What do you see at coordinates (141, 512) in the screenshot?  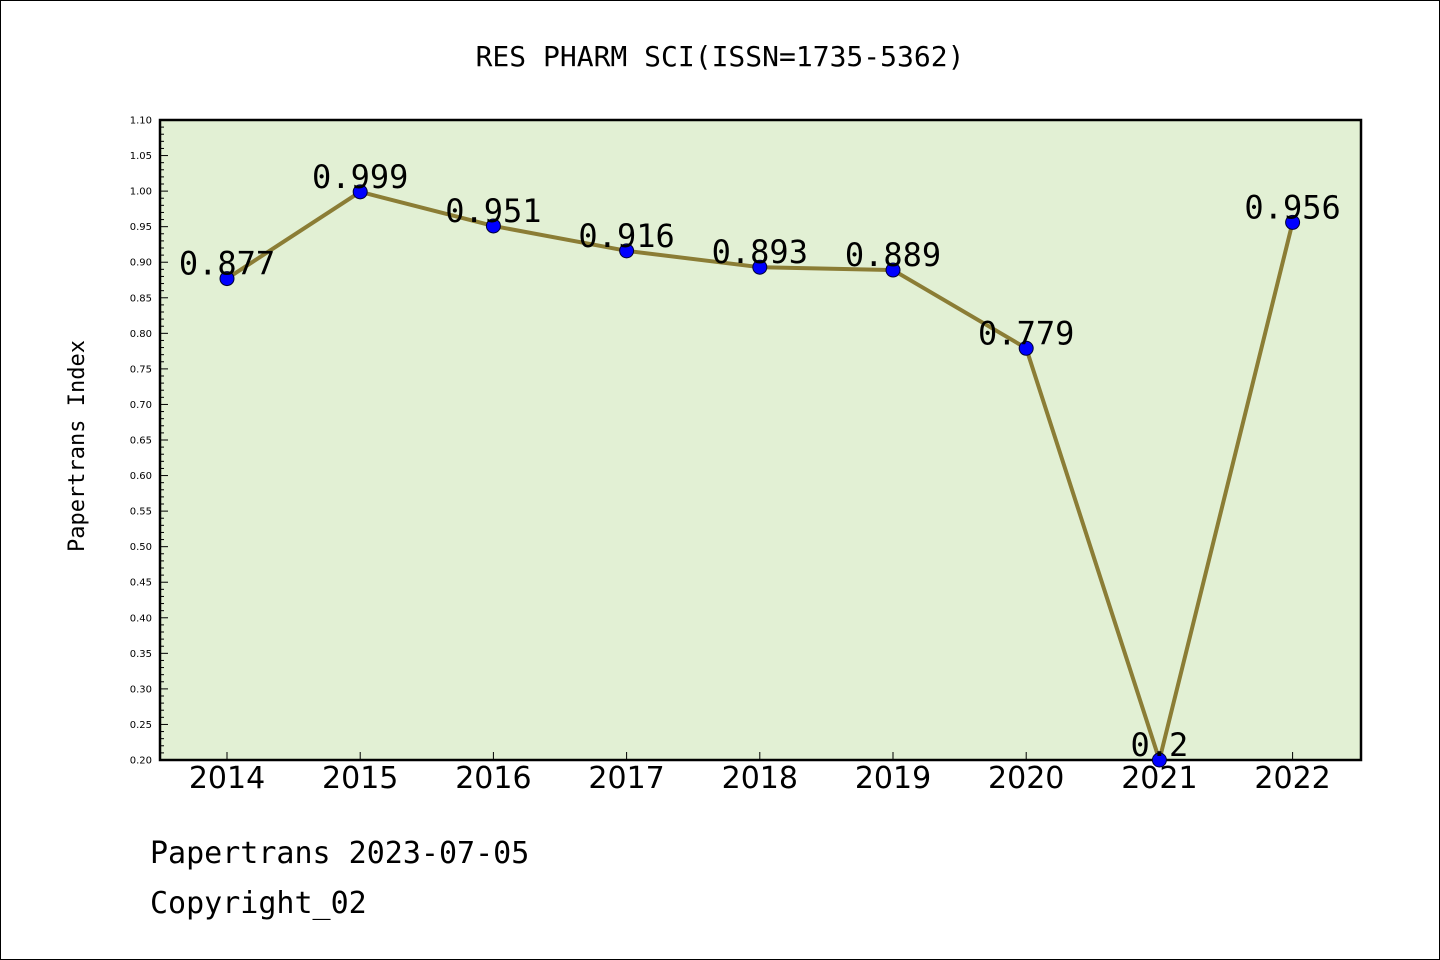 I see `y-tick-label: 0.55` at bounding box center [141, 512].